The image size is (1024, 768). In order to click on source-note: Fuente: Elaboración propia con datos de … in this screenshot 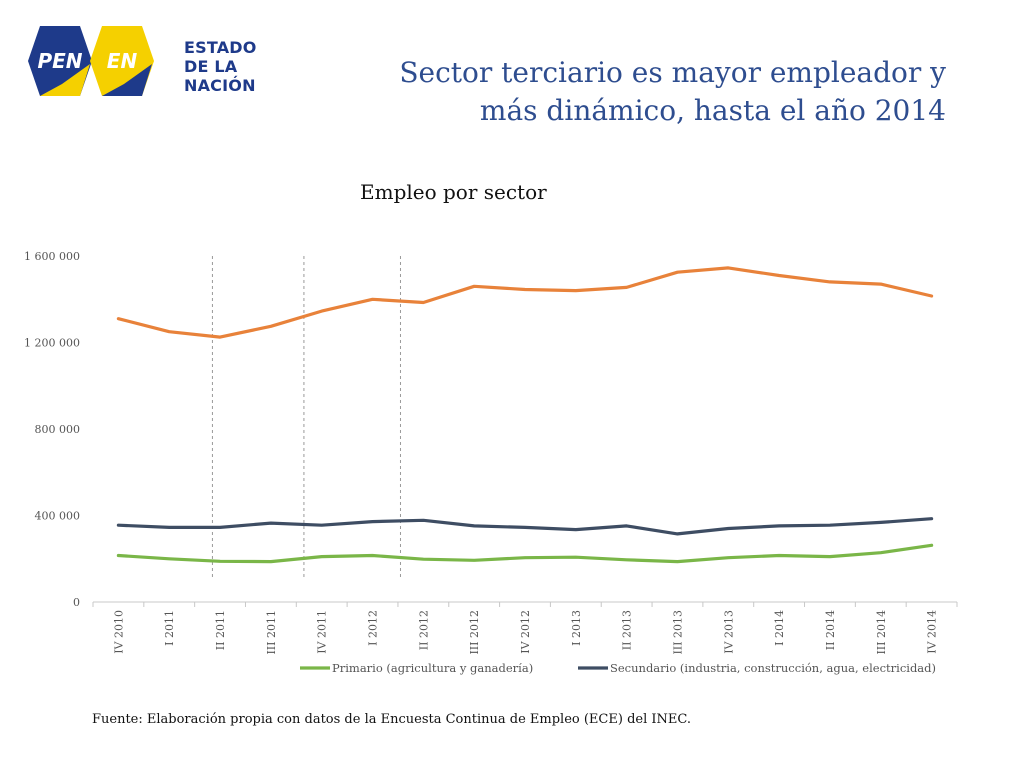, I will do `click(391, 719)`.